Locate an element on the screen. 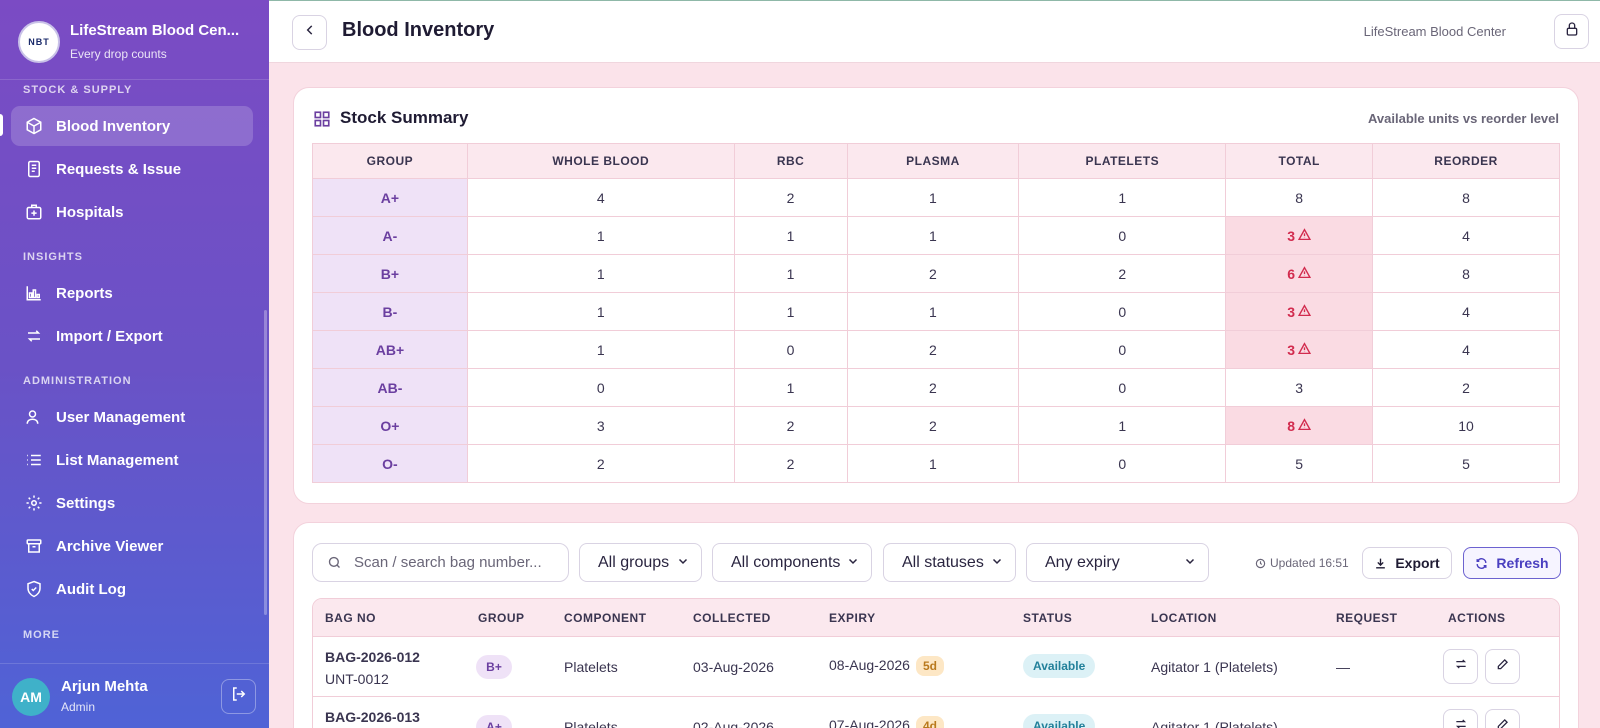 The image size is (1600, 728). bag-number: BAG-2026-012 is located at coordinates (372, 657).